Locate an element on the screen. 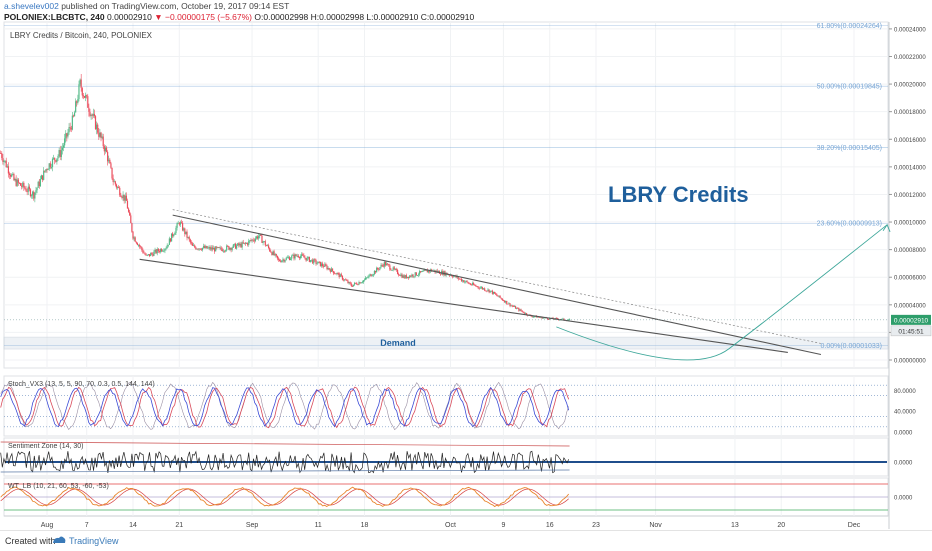 The image size is (932, 551). x-tick-label: 21 is located at coordinates (179, 525).